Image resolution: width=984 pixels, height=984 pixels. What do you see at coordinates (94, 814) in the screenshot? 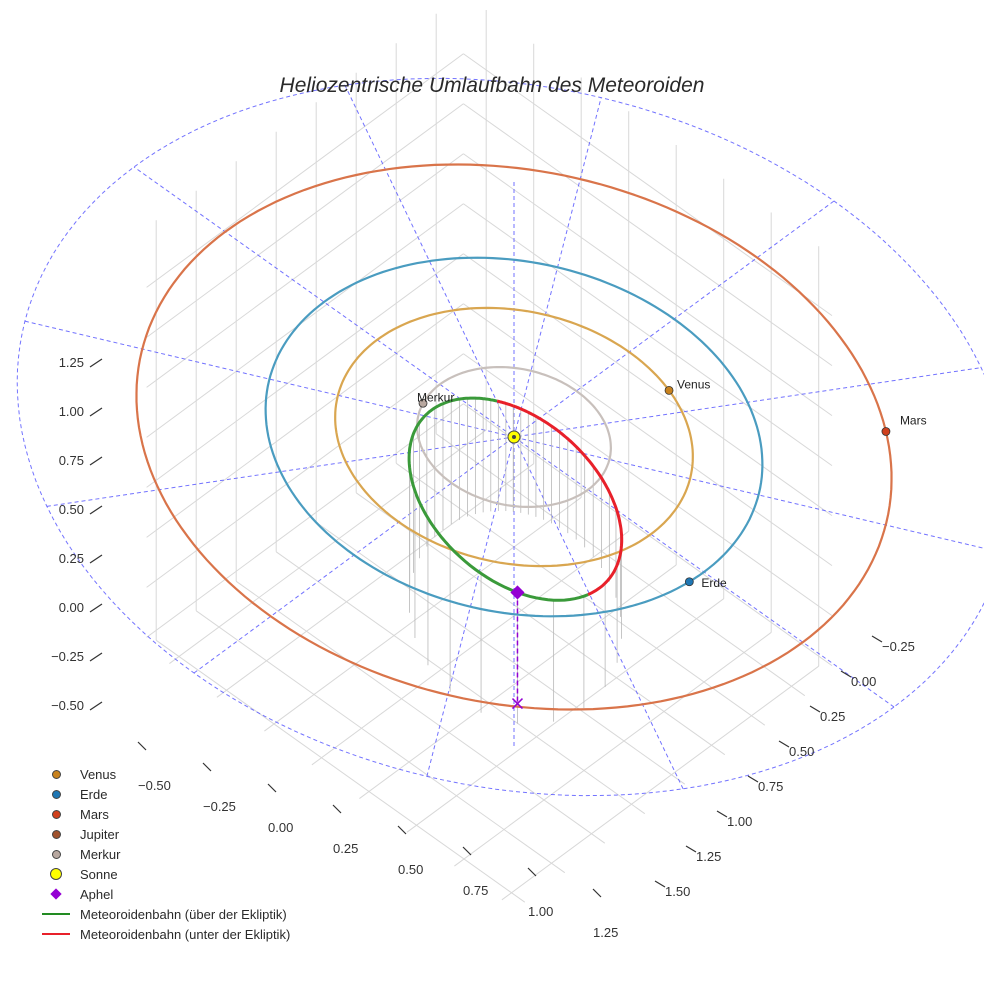
I see `legend-label: Mars` at bounding box center [94, 814].